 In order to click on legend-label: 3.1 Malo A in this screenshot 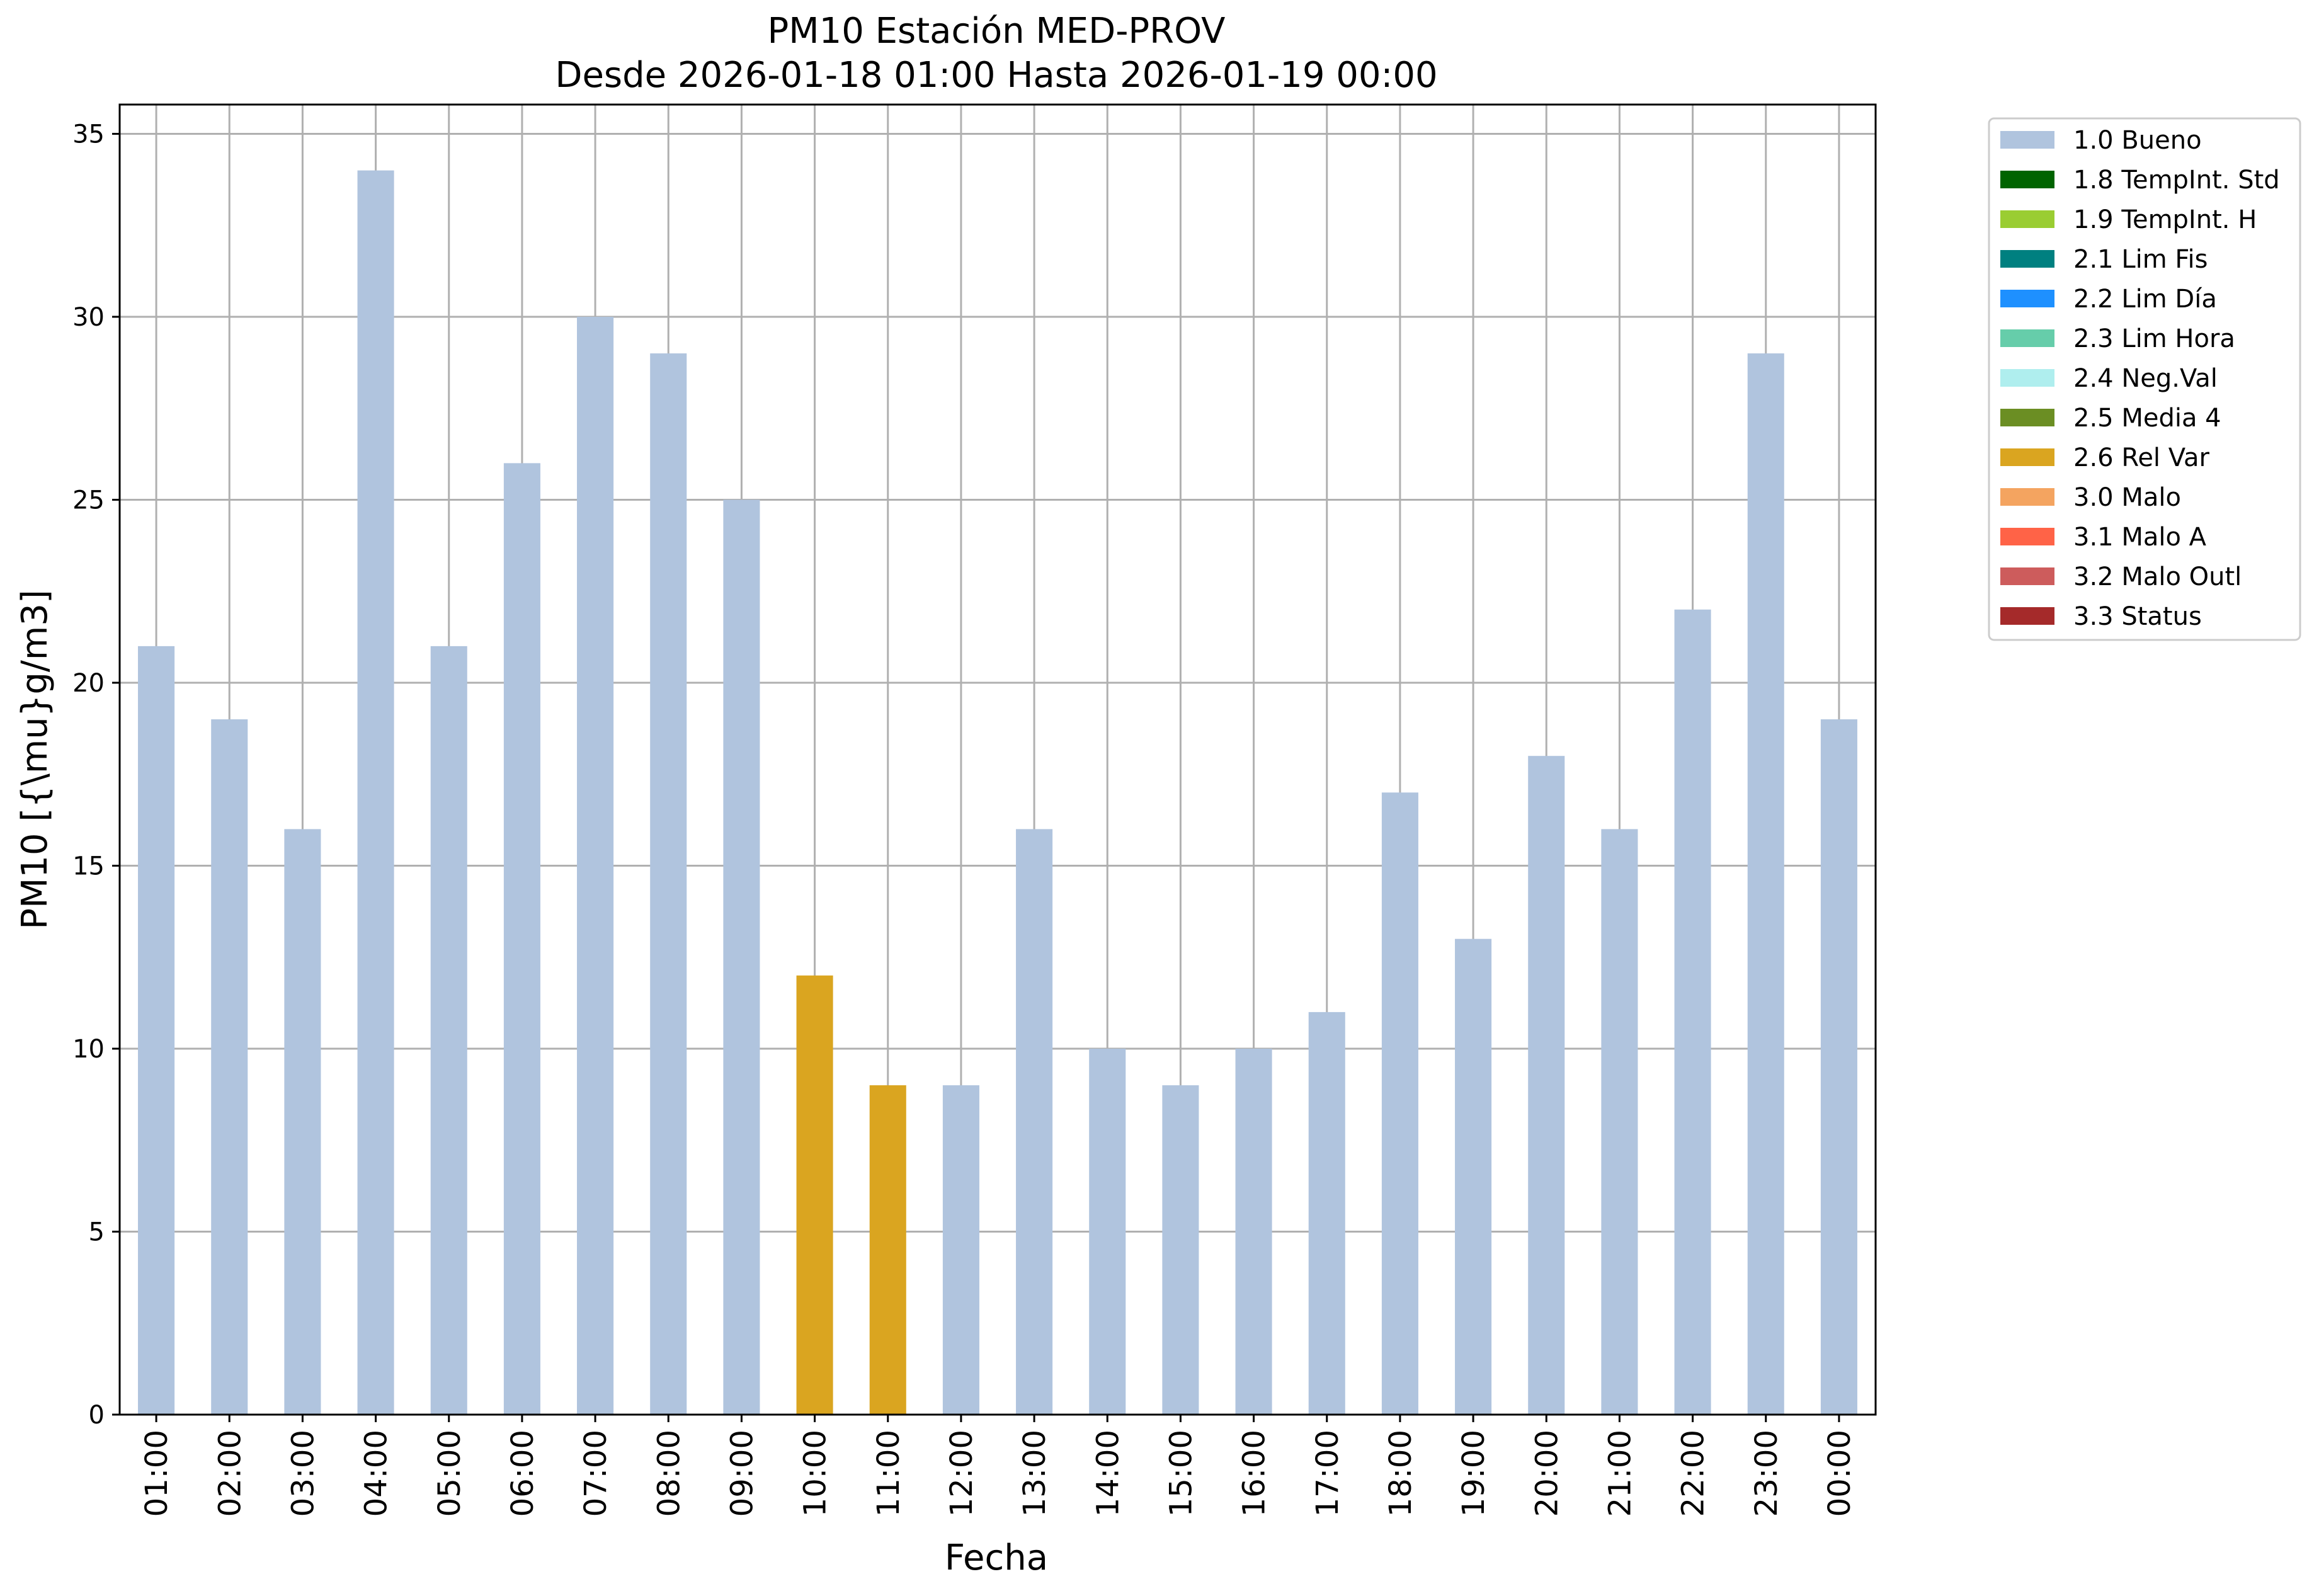, I will do `click(2140, 537)`.